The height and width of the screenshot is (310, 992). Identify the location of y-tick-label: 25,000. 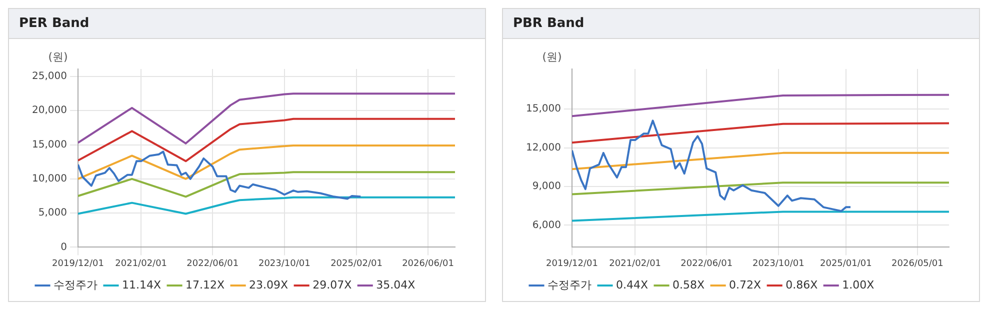
(49, 76).